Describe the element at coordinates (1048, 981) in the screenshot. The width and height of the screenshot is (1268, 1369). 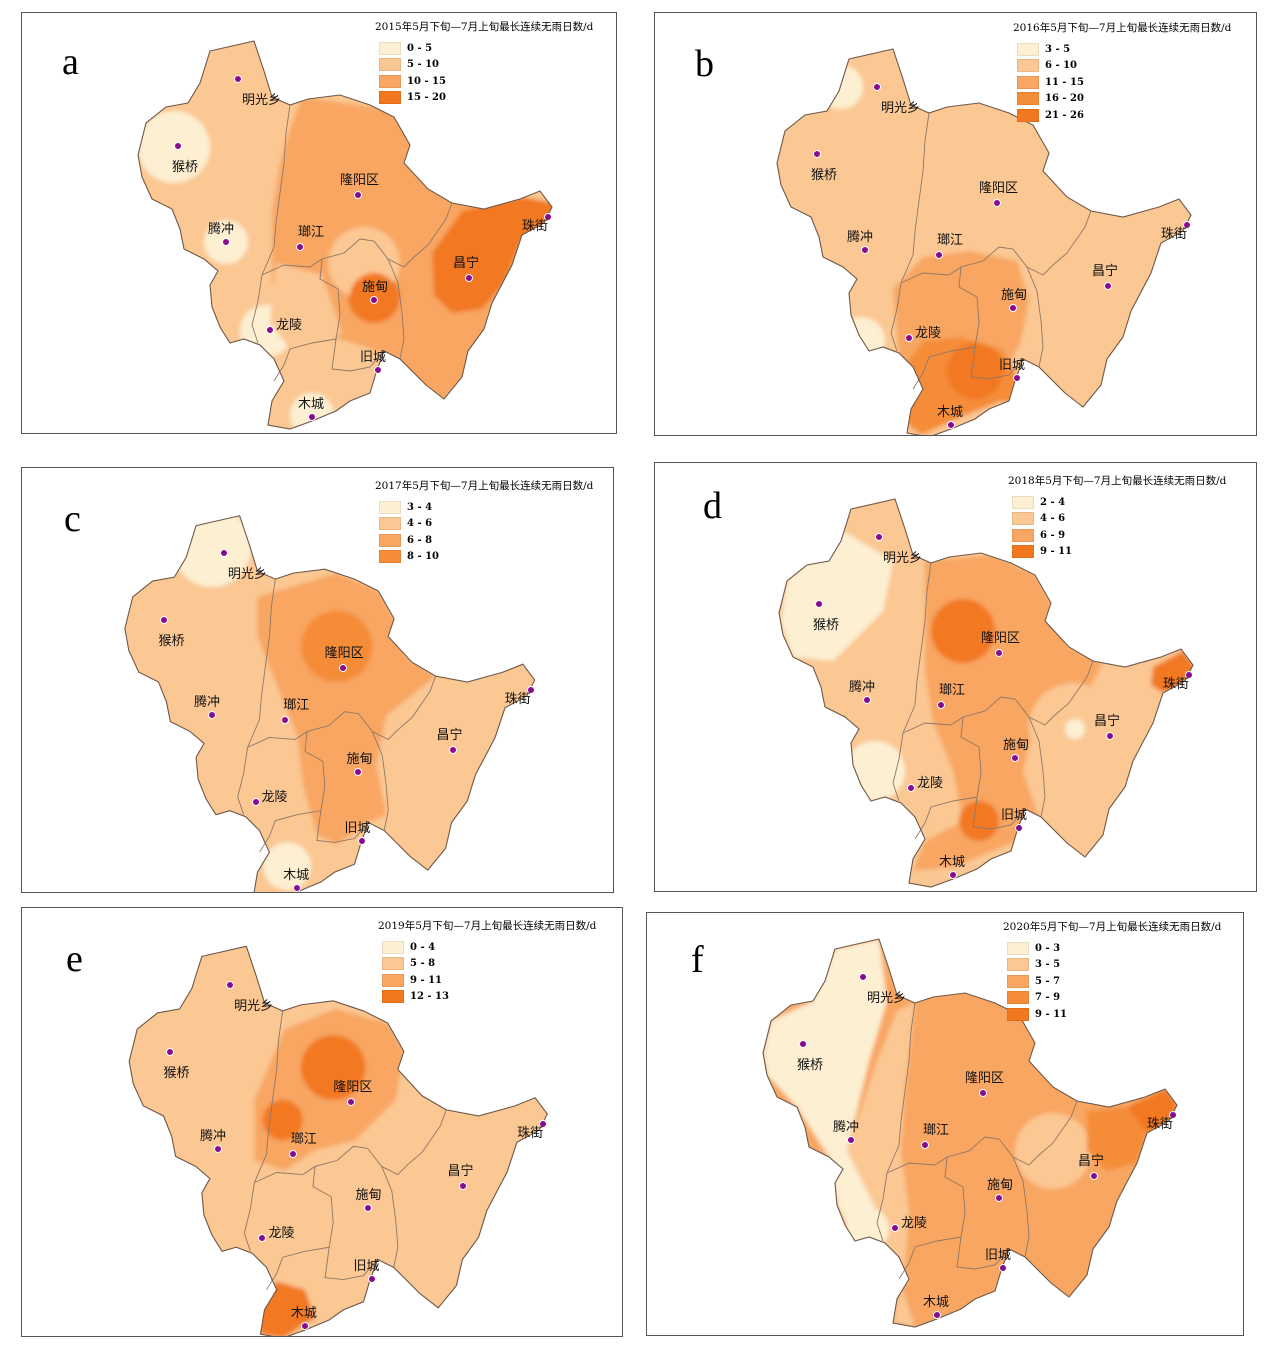
I see `legend-label: 5 - 7` at that location.